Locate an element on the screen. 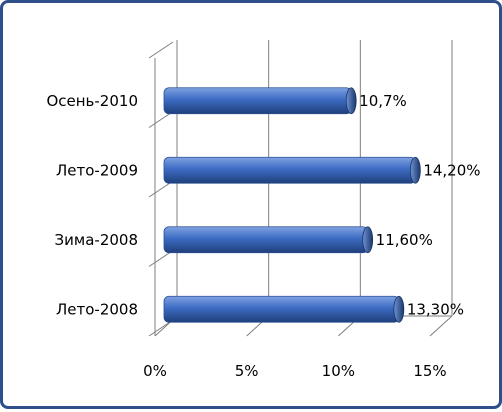 The height and width of the screenshot is (412, 502). value-label-3: 13,30% is located at coordinates (435, 309).